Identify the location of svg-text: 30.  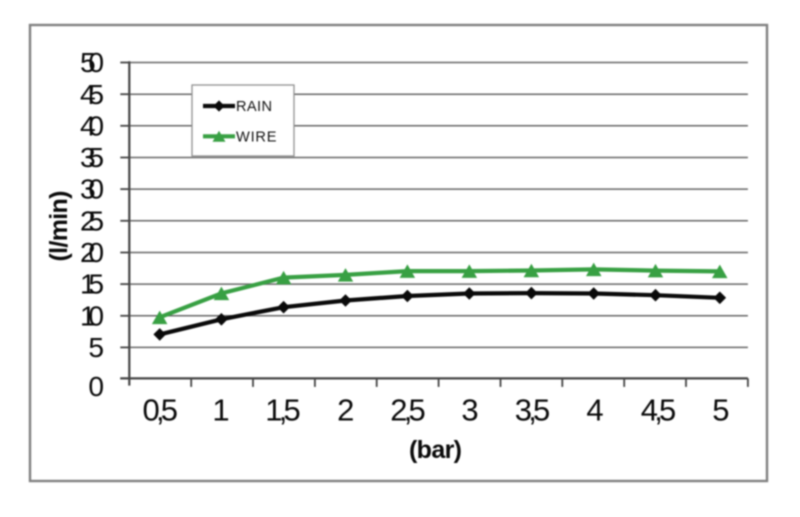
(92, 189).